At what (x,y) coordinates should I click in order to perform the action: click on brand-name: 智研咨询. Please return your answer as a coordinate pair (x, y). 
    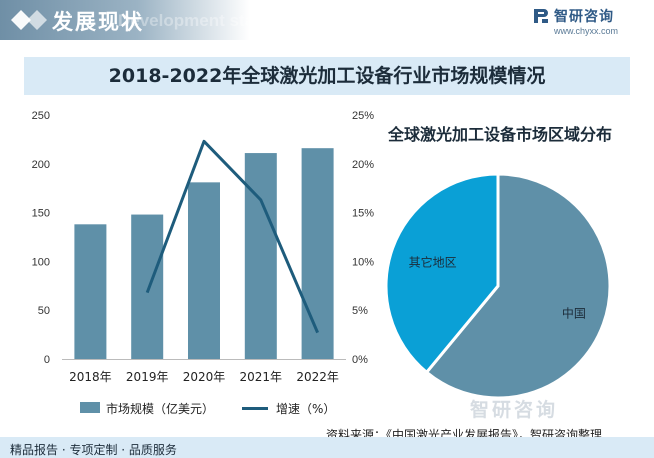
    Looking at the image, I should click on (584, 17).